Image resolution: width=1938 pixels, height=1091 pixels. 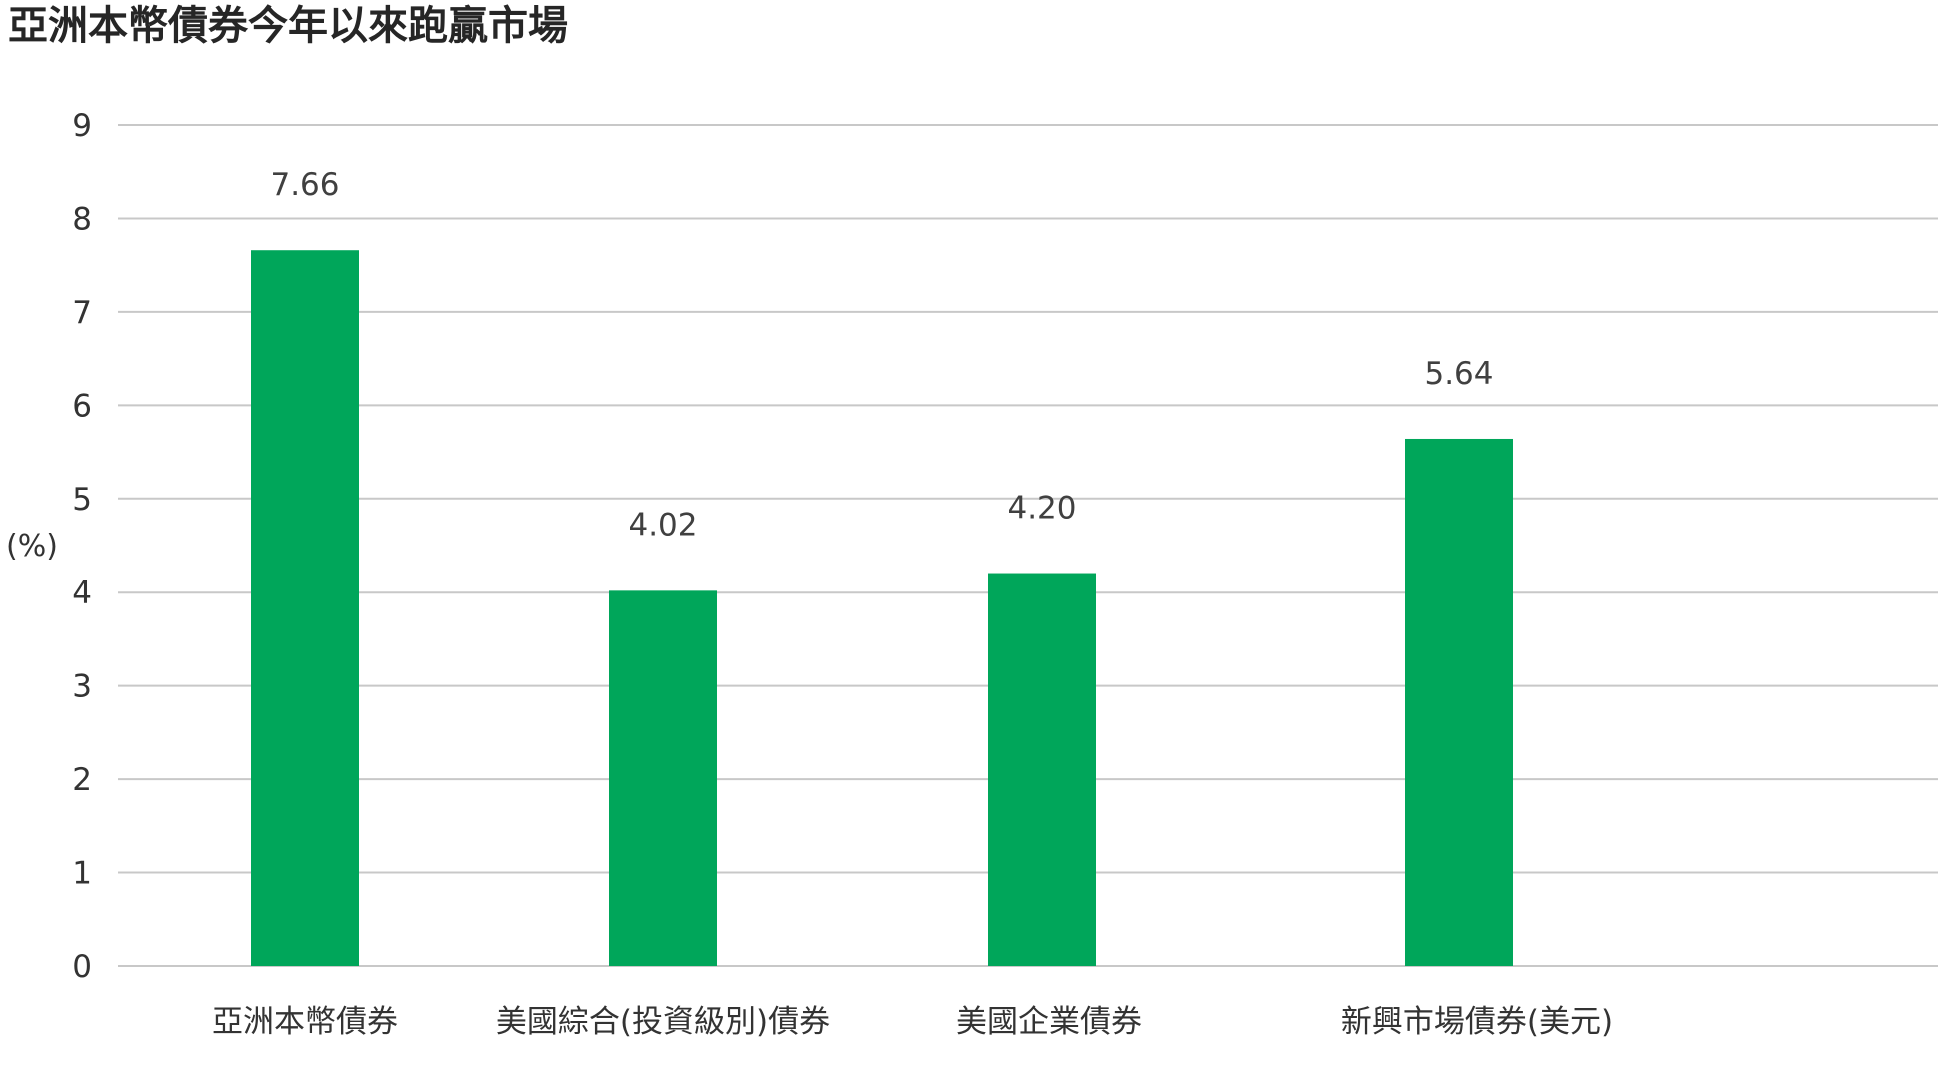 What do you see at coordinates (305, 1022) in the screenshot?
I see `x-category-label: 亞洲本幣債券` at bounding box center [305, 1022].